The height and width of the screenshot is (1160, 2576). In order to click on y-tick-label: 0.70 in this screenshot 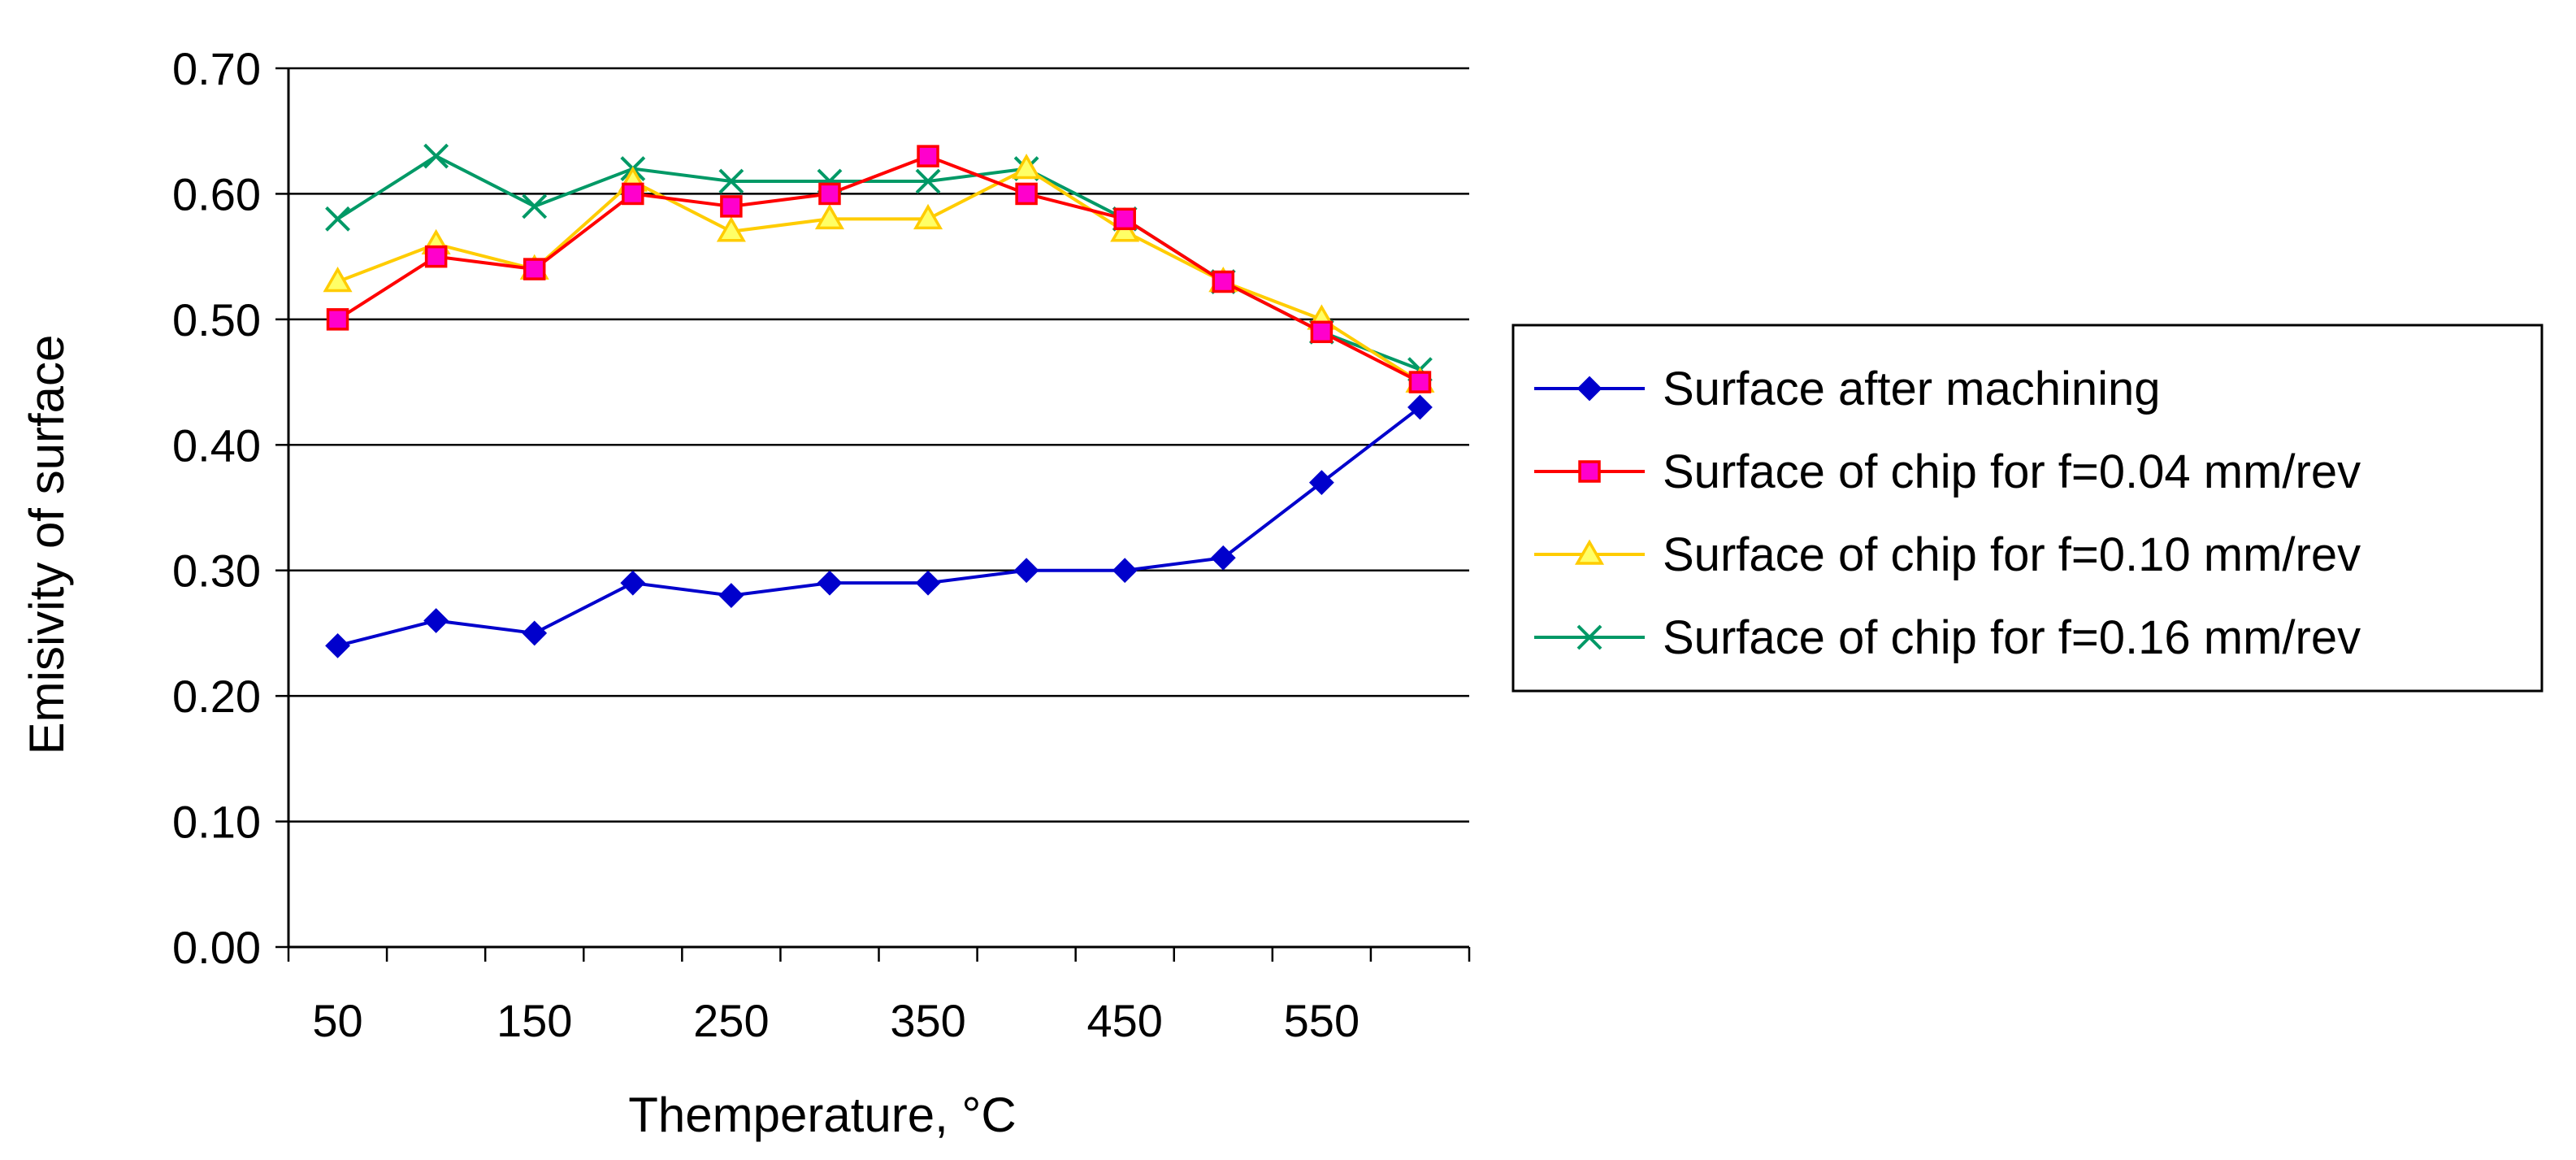, I will do `click(216, 68)`.